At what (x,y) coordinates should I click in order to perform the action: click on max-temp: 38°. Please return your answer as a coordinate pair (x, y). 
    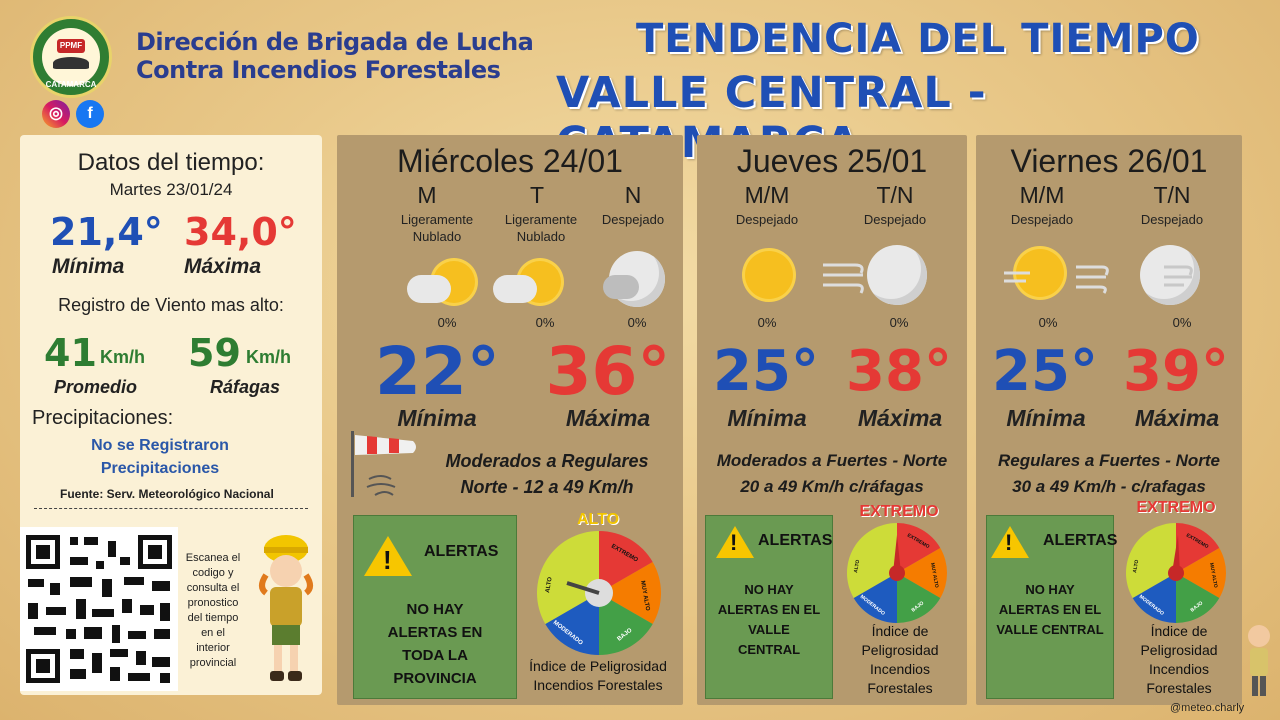
    Looking at the image, I should click on (899, 371).